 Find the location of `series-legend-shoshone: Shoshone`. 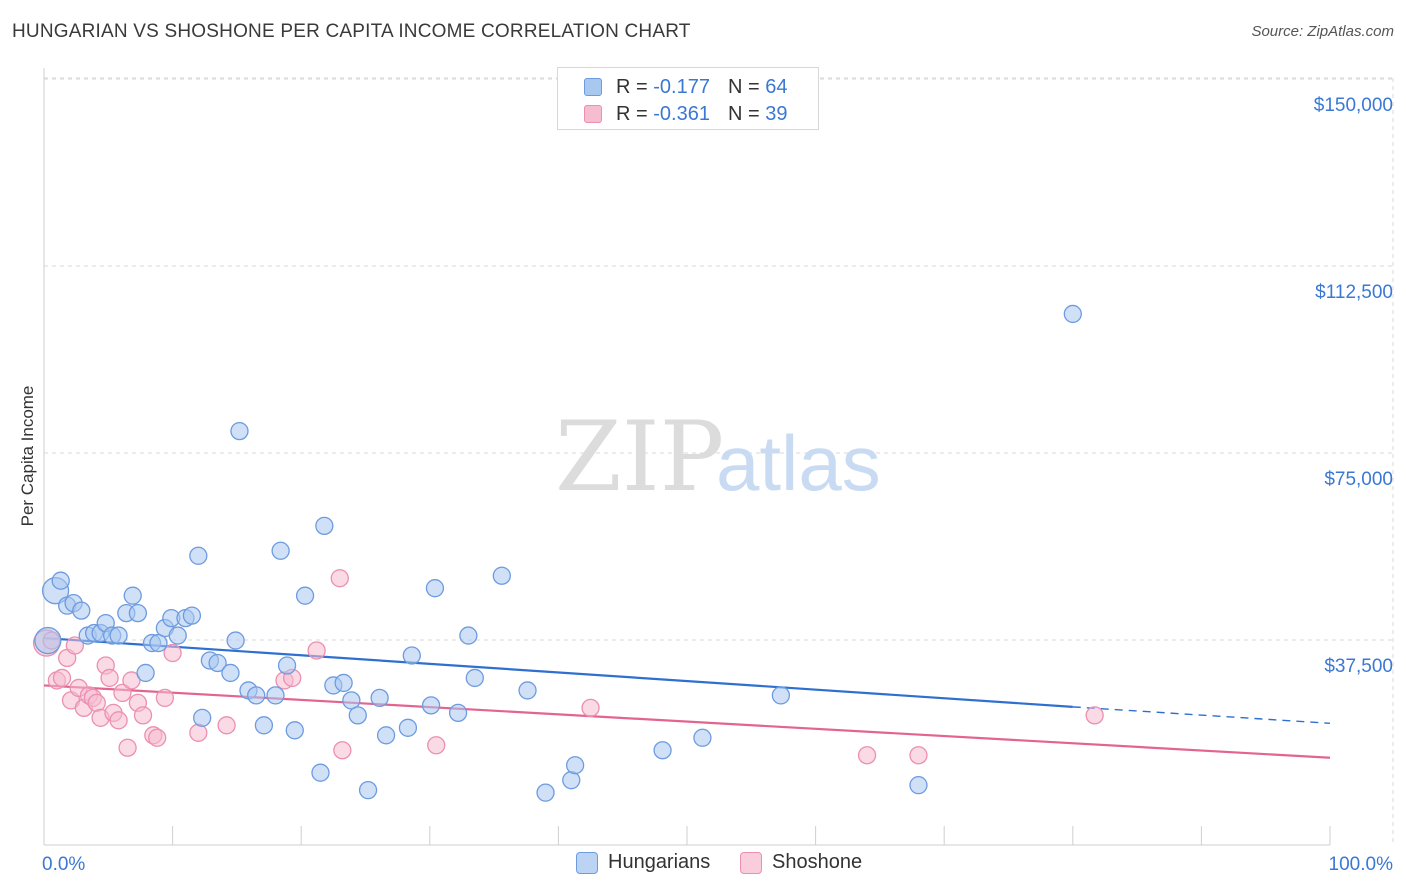

series-legend-shoshone: Shoshone is located at coordinates (801, 862).